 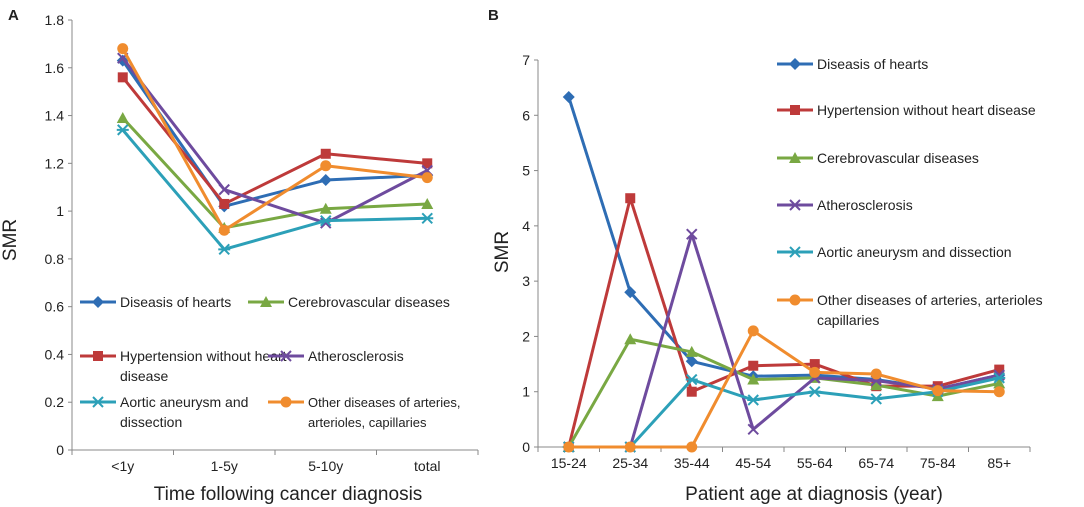 What do you see at coordinates (493, 15) in the screenshot?
I see `panel-b-letter: B` at bounding box center [493, 15].